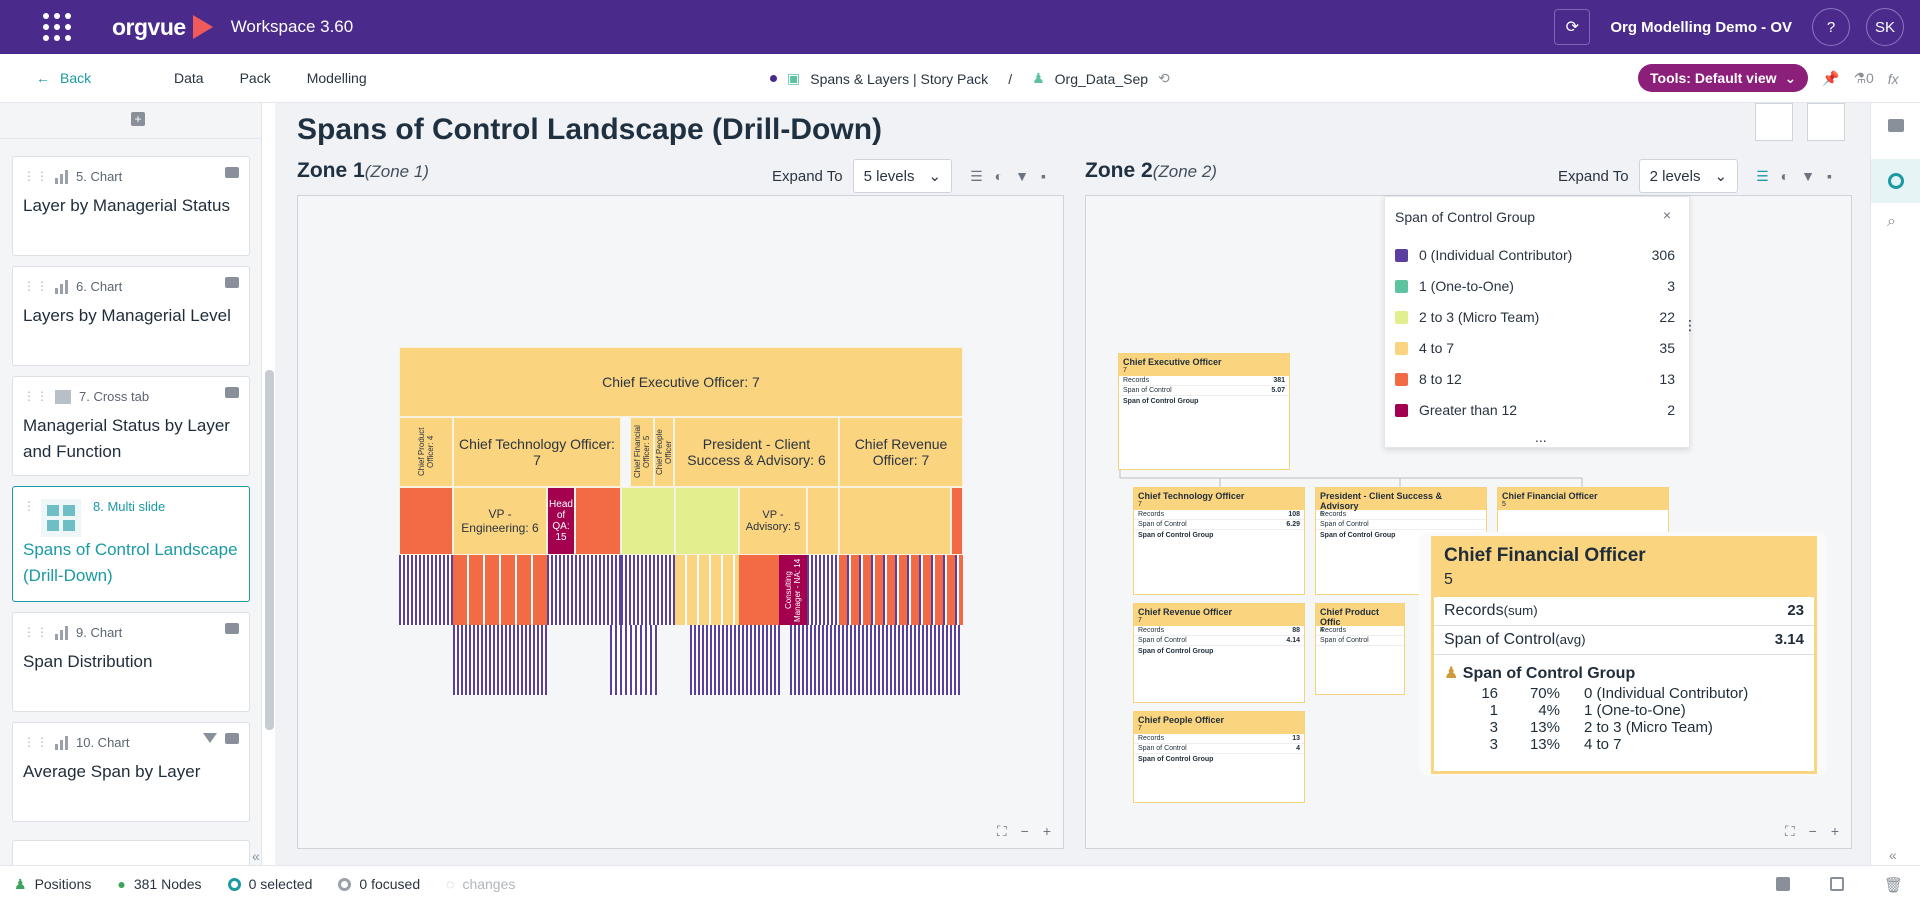 Image resolution: width=1920 pixels, height=902 pixels. Describe the element at coordinates (681, 382) in the screenshot. I see `treemap-root: Chief Executive Officer: 7` at that location.